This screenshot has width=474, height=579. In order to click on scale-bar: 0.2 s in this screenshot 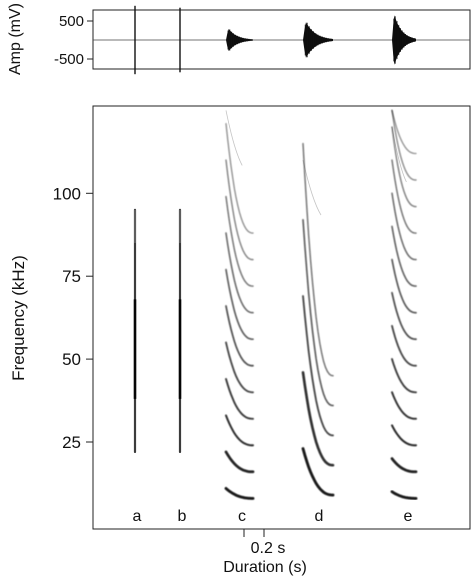, I will do `click(264, 543)`.